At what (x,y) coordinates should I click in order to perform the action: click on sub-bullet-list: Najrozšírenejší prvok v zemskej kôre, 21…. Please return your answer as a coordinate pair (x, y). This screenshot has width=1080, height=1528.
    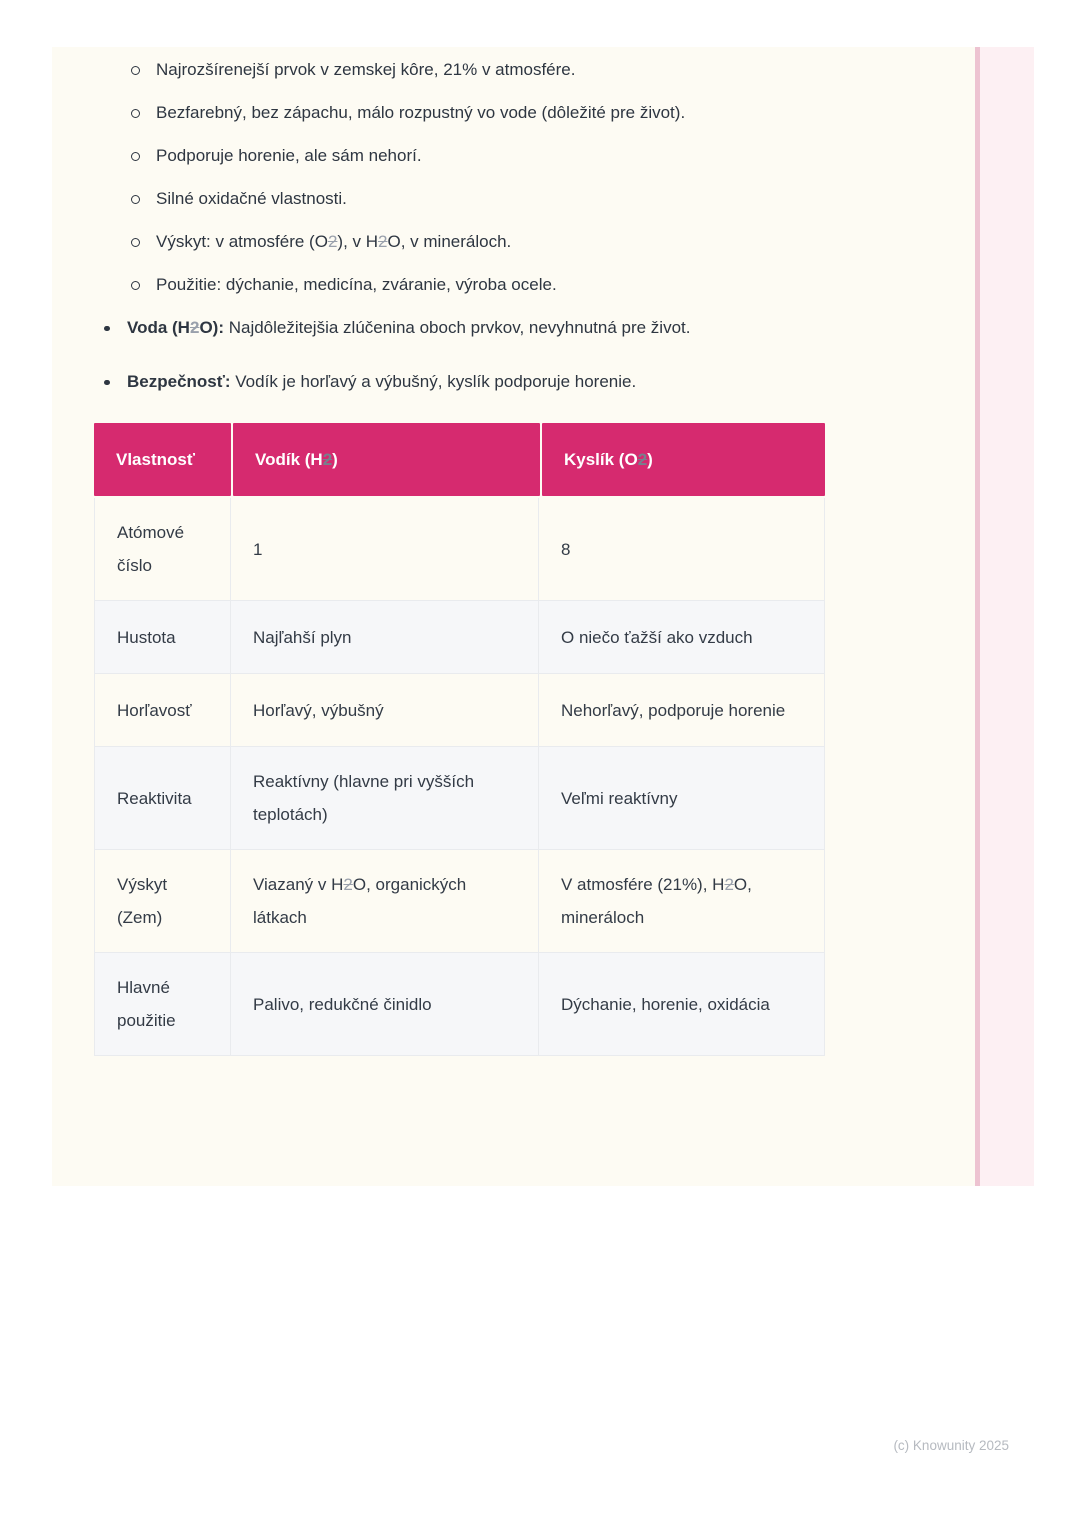
    Looking at the image, I should click on (514, 177).